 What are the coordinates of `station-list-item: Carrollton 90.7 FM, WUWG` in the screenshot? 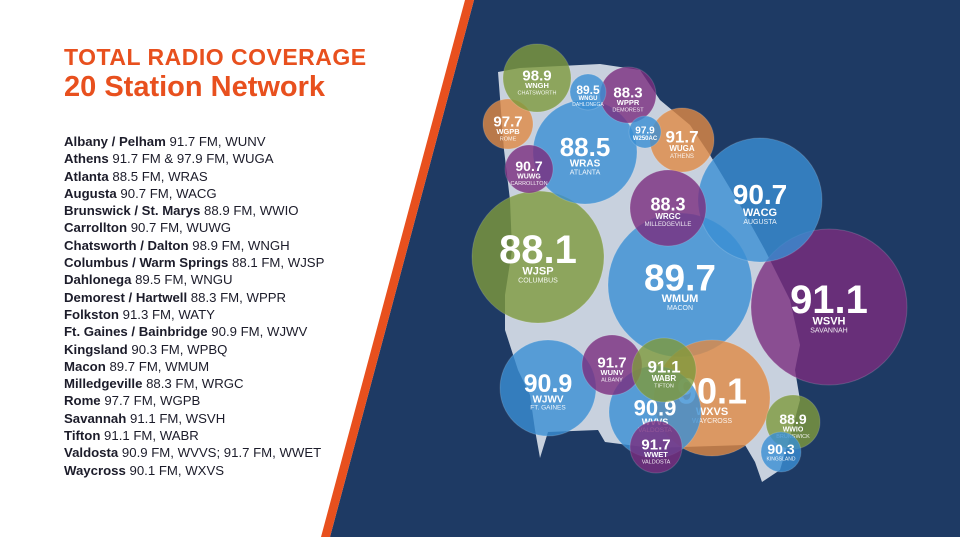 It's located at (194, 227).